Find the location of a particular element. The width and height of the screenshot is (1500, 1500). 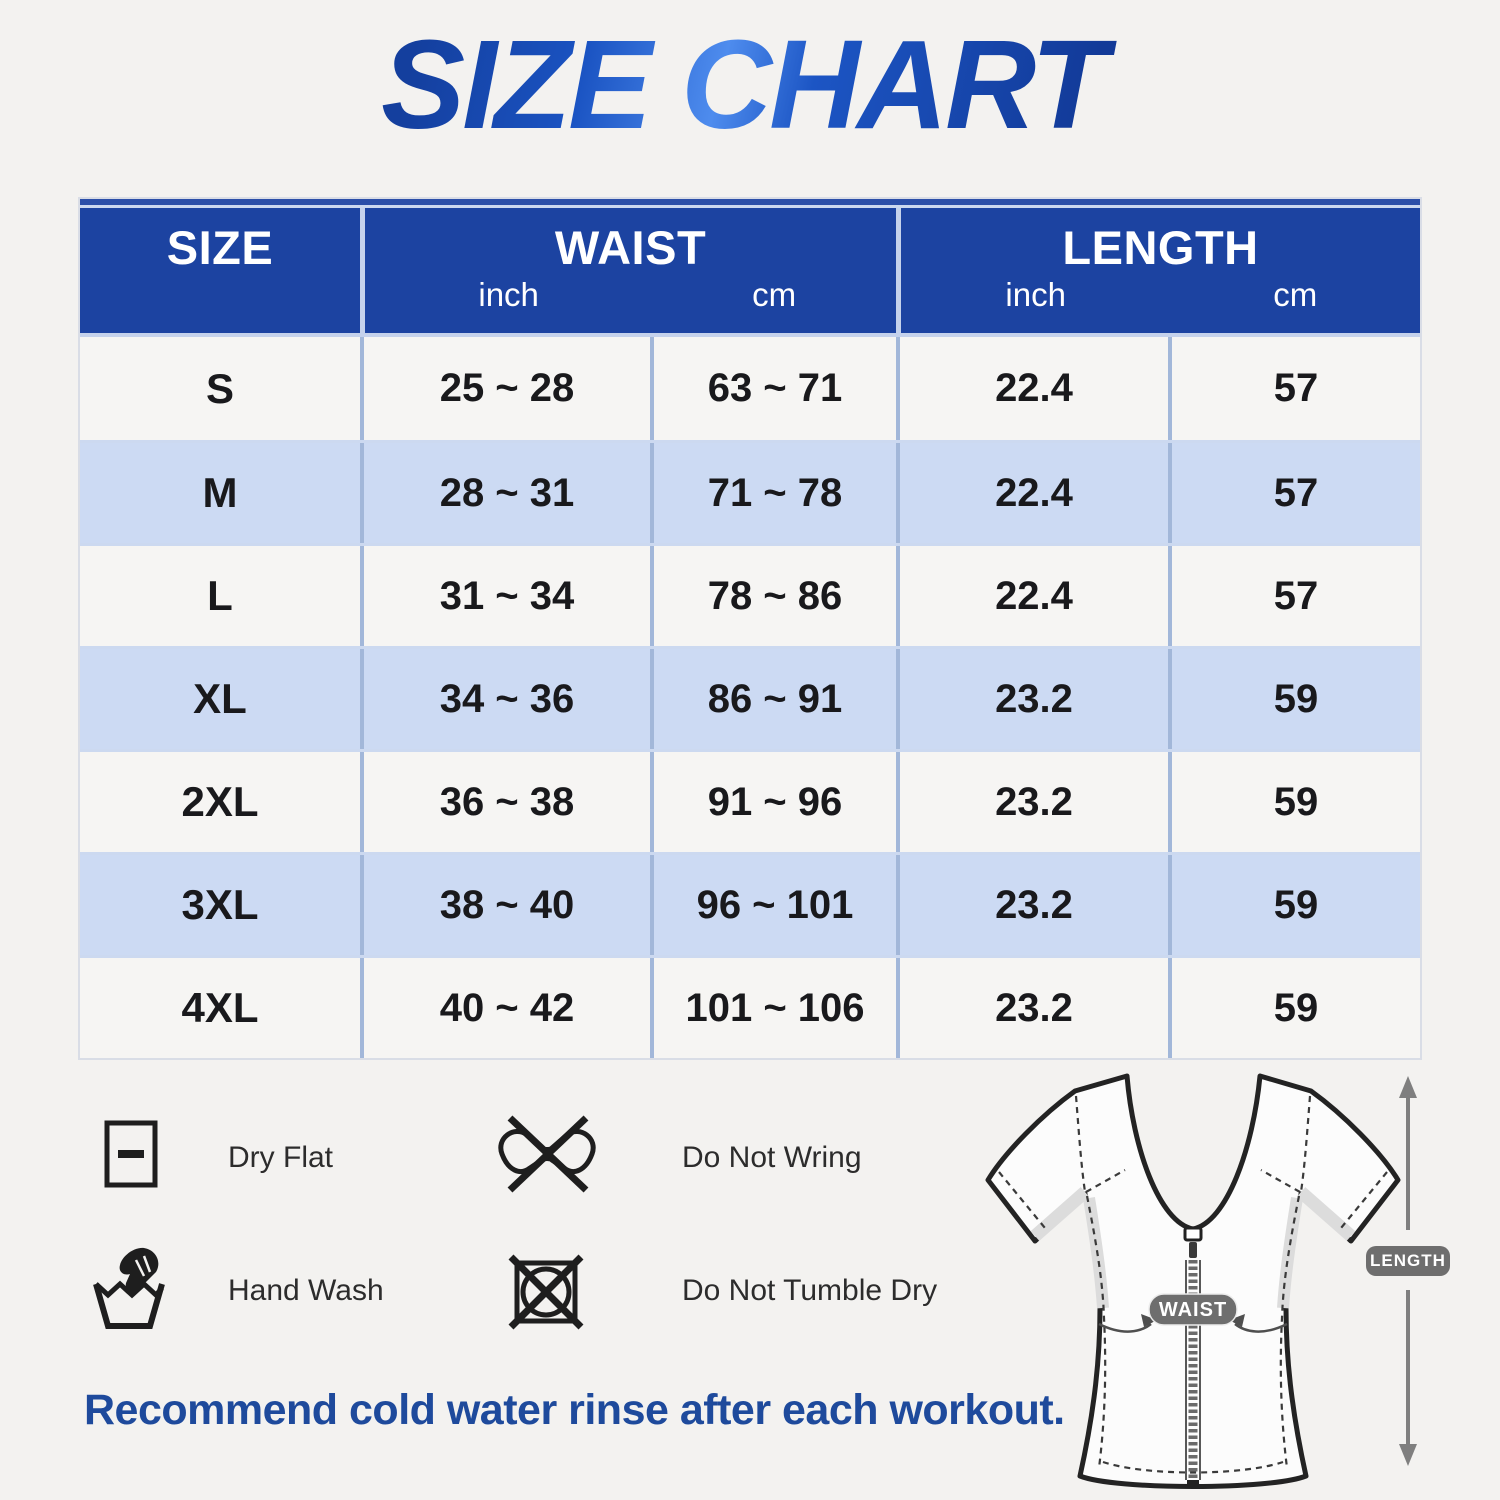

garment-diagram: WAIST is located at coordinates (1193, 1281).